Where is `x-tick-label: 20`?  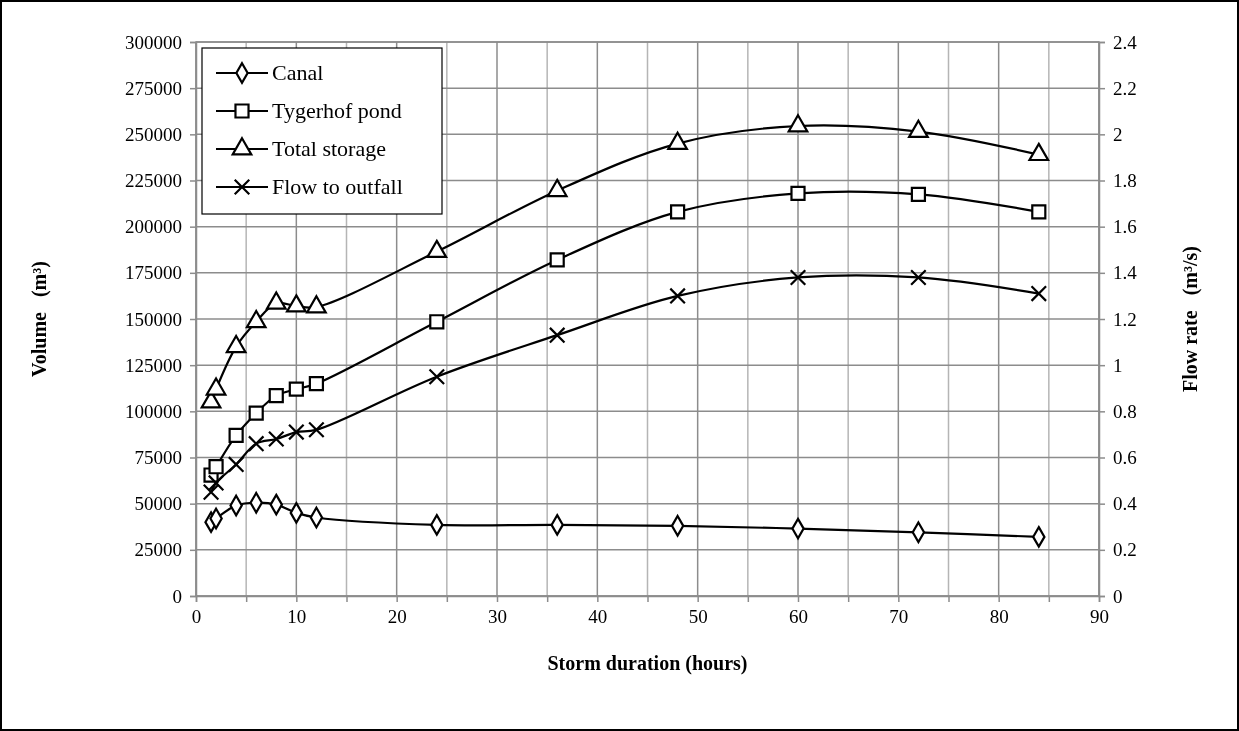
x-tick-label: 20 is located at coordinates (397, 617).